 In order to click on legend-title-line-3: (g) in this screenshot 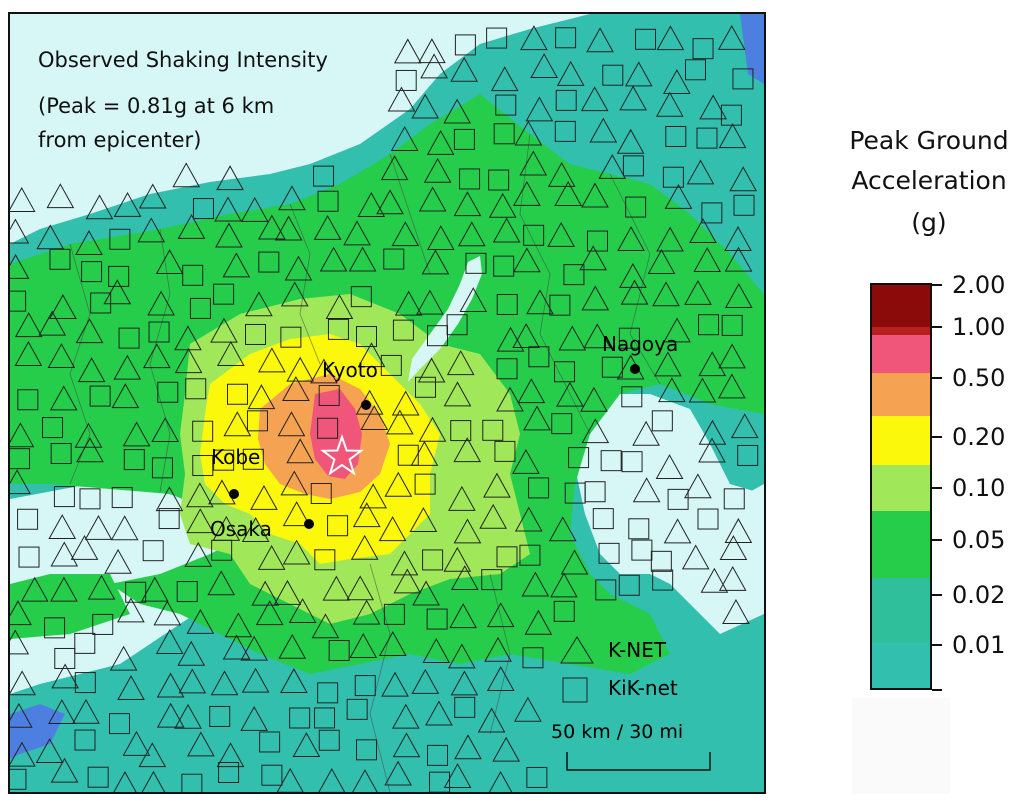, I will do `click(929, 222)`.